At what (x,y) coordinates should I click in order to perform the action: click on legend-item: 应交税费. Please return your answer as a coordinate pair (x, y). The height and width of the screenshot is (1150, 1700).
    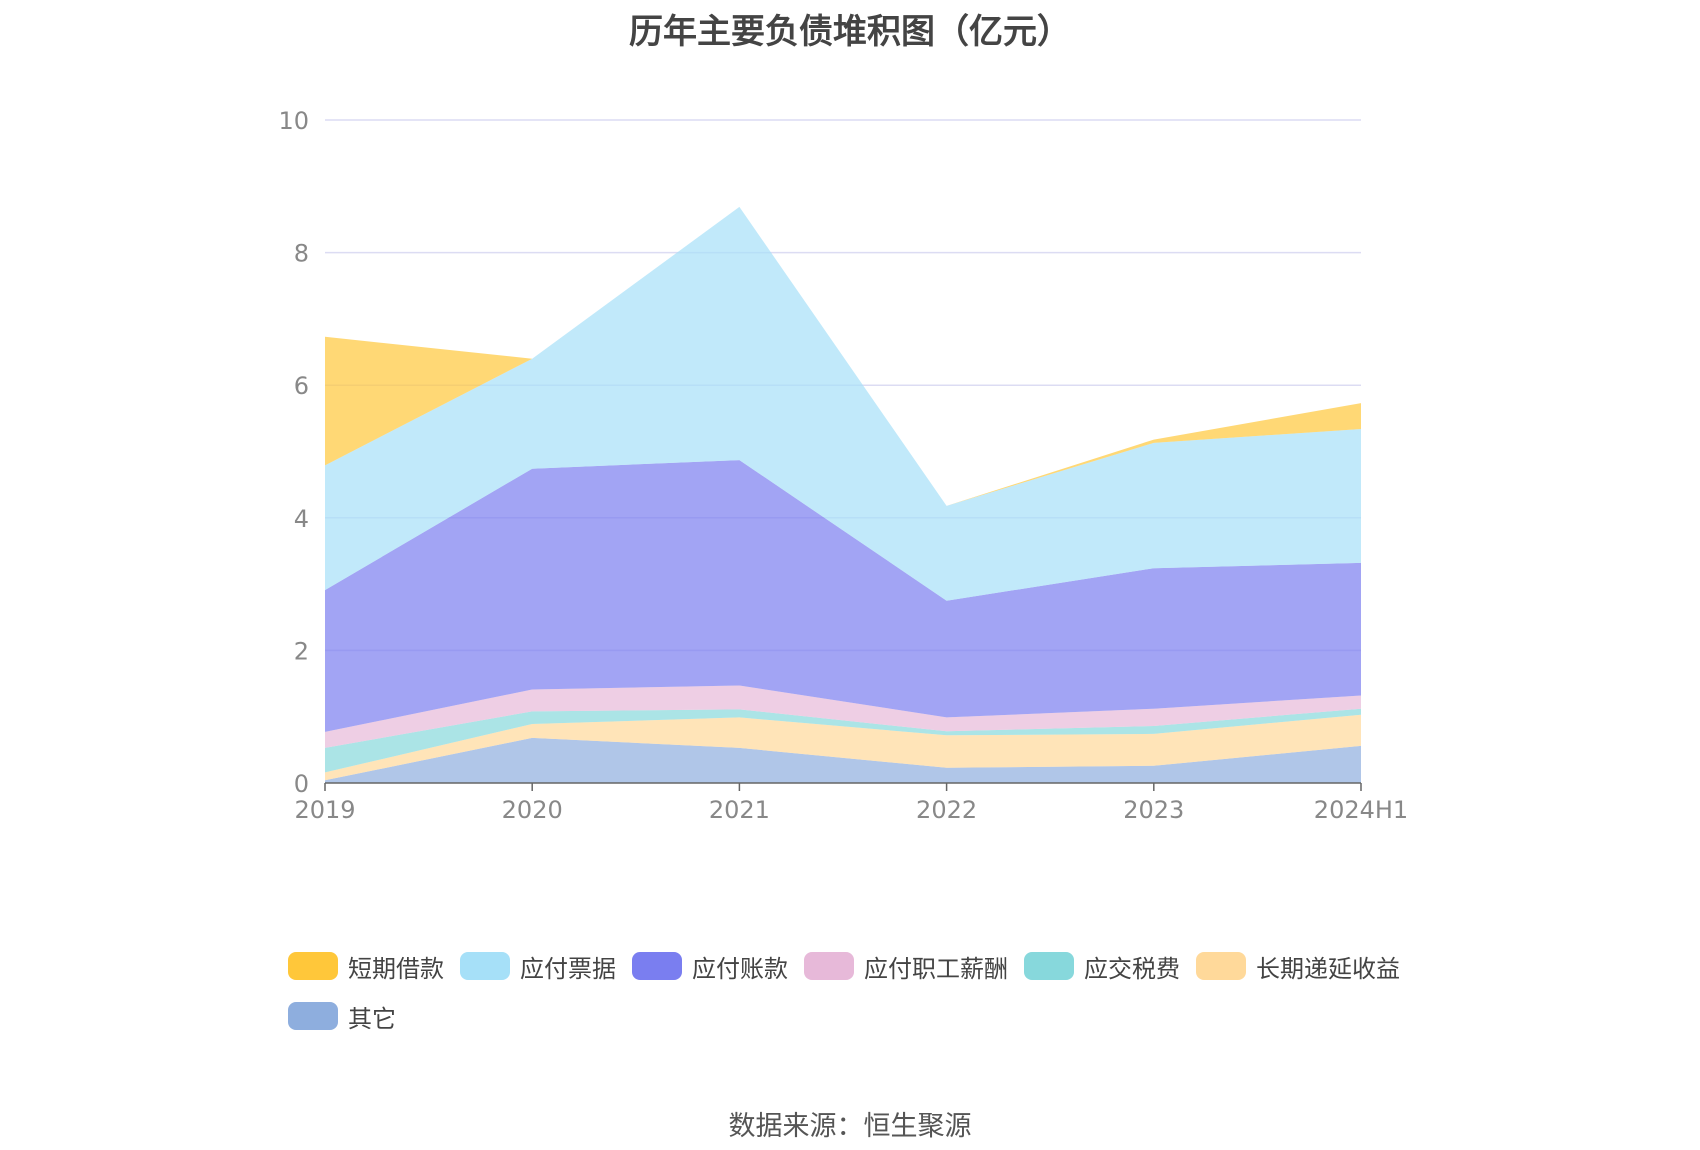
    Looking at the image, I should click on (1102, 966).